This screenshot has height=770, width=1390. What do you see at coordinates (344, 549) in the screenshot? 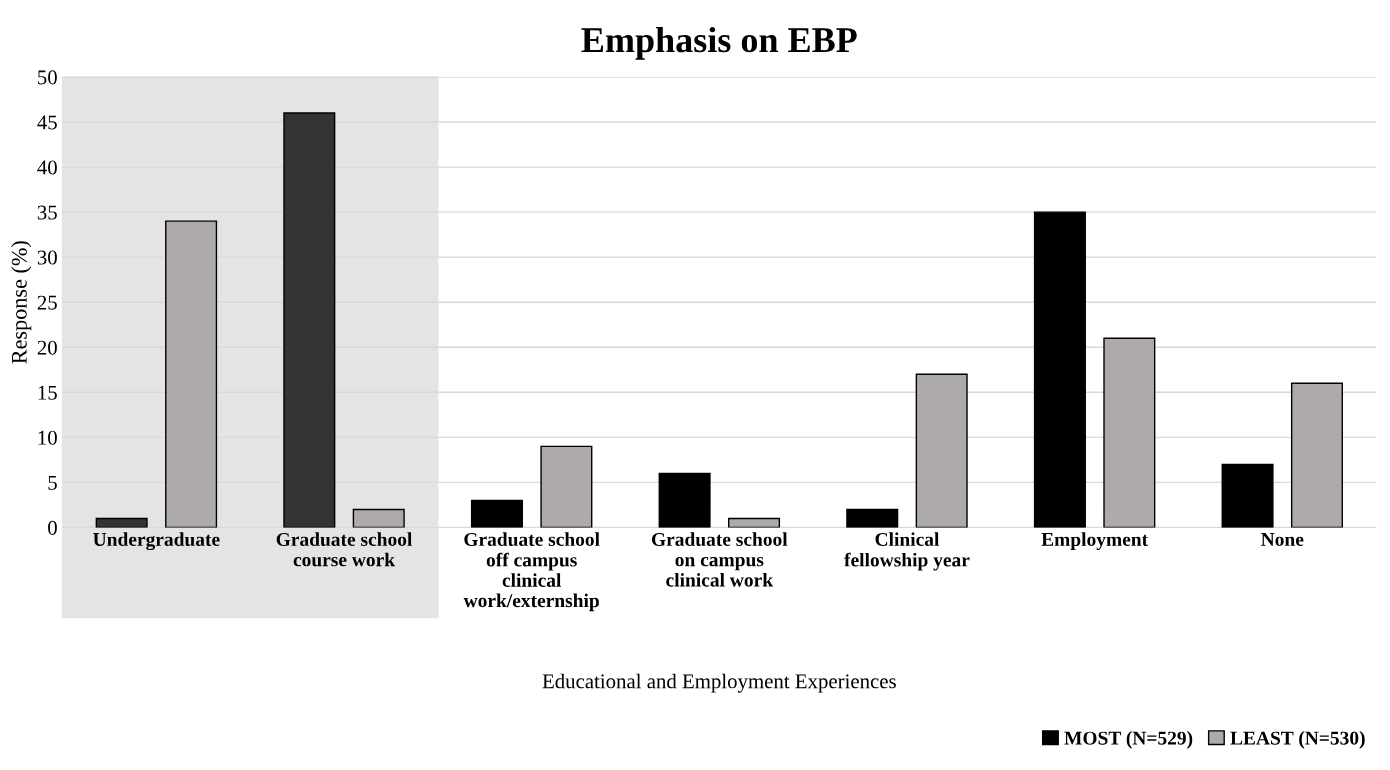
I see `x-tick-label: Graduate school course work` at bounding box center [344, 549].